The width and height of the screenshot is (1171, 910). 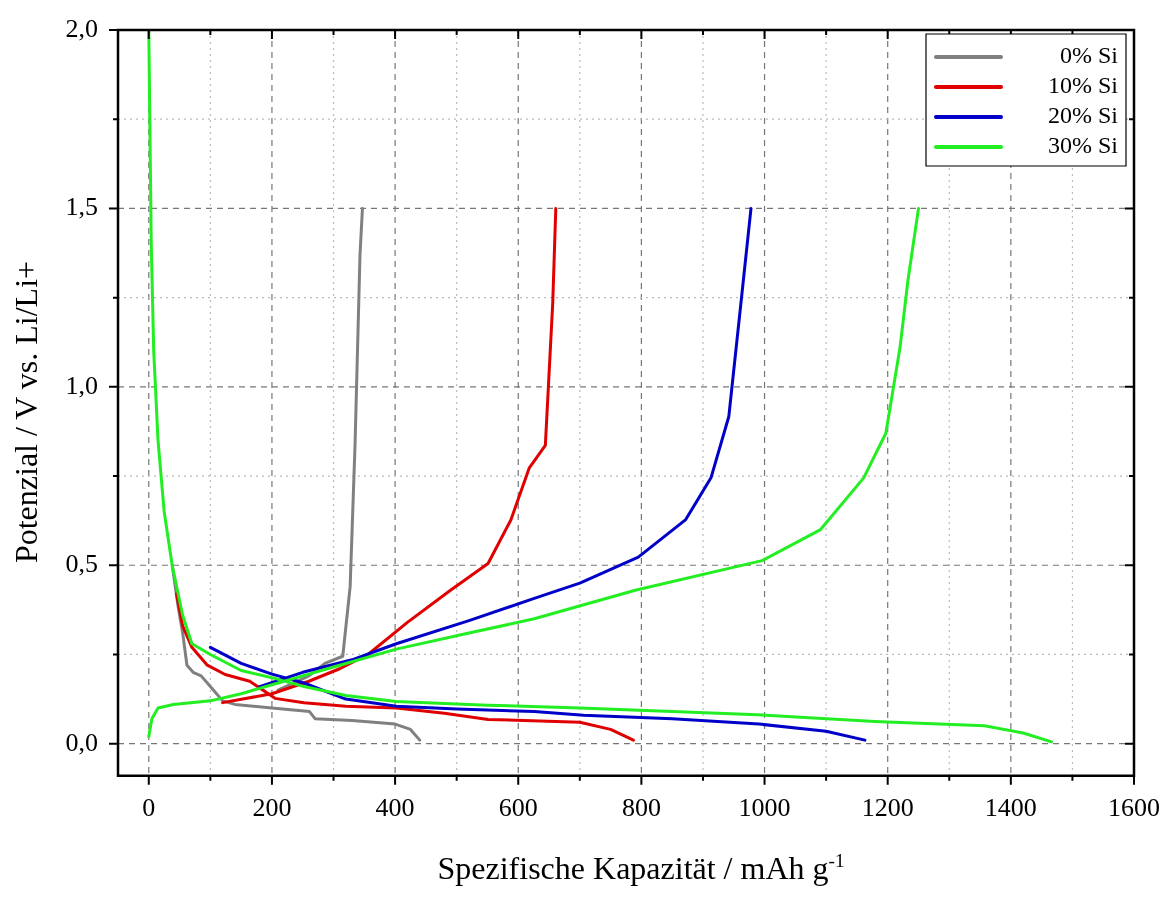 What do you see at coordinates (26, 412) in the screenshot?
I see `y-axis-title: Potenzial / V vs. Li/Li+` at bounding box center [26, 412].